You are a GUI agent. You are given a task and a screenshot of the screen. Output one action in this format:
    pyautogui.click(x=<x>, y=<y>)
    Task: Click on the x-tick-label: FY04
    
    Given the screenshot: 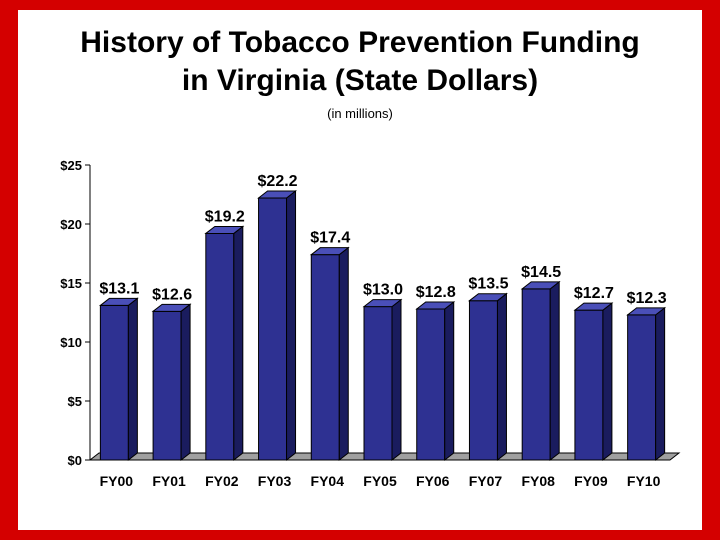 What is the action you would take?
    pyautogui.click(x=328, y=481)
    